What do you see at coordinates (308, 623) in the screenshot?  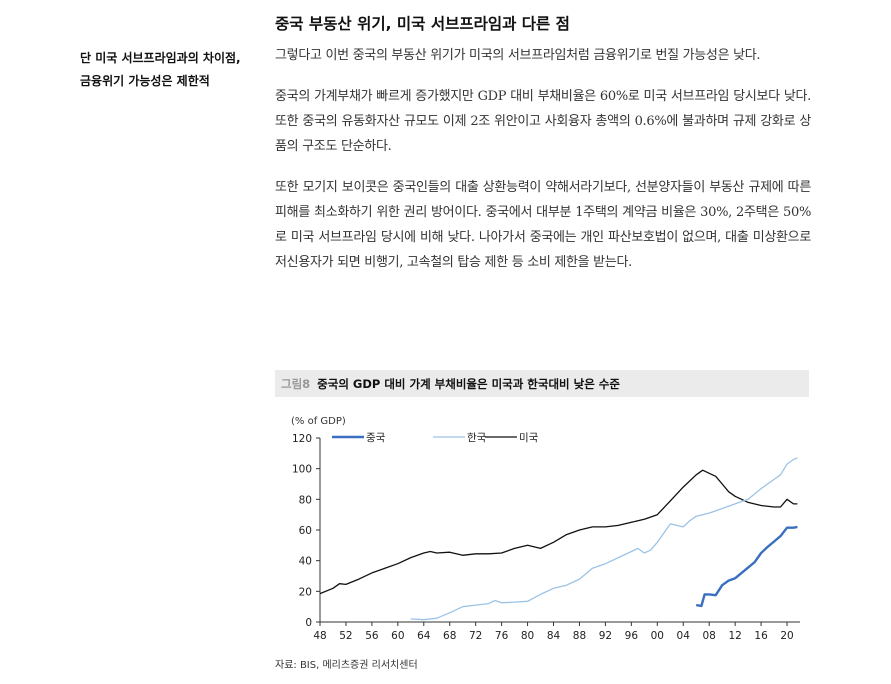 I see `y-tick-label: 0` at bounding box center [308, 623].